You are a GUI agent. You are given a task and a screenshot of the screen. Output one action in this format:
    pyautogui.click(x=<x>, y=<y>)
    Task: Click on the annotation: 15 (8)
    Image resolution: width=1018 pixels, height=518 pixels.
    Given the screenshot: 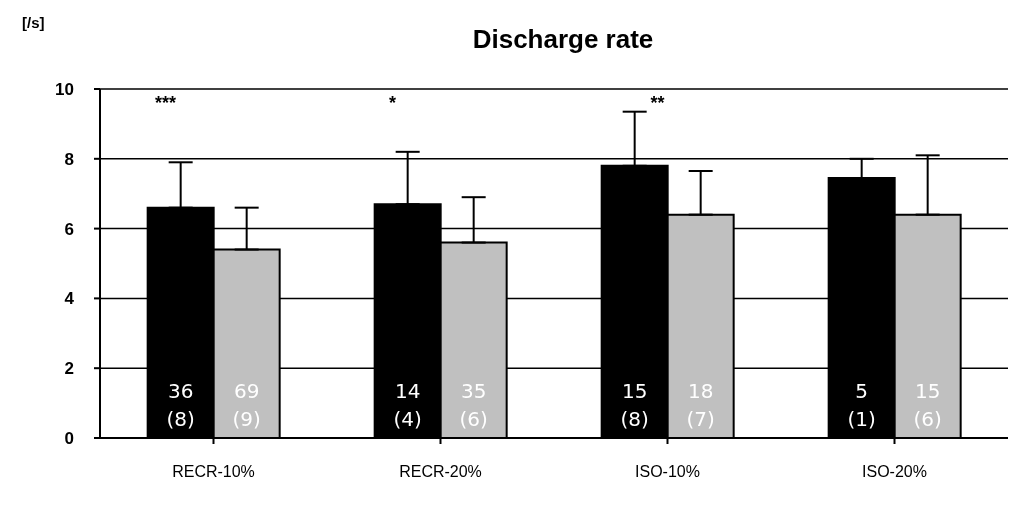 What is the action you would take?
    pyautogui.click(x=634, y=405)
    